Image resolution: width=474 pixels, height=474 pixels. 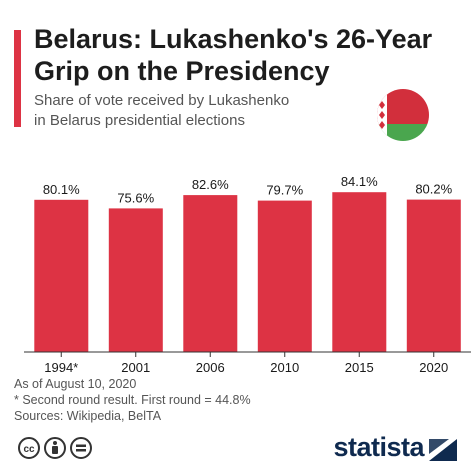 What do you see at coordinates (284, 190) in the screenshot?
I see `data-label: 79.7%` at bounding box center [284, 190].